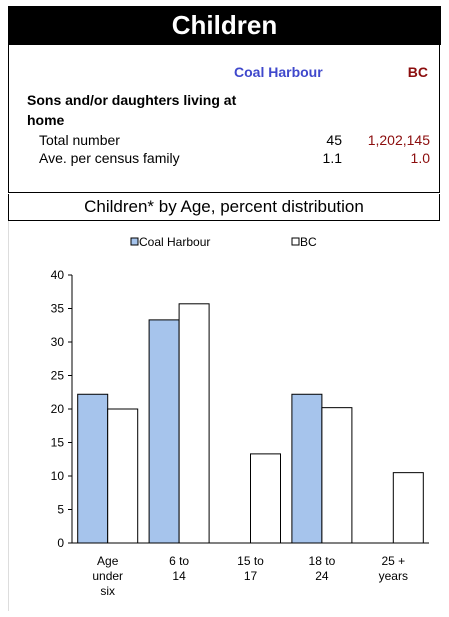 This screenshot has width=449, height=617. What do you see at coordinates (179, 576) in the screenshot?
I see `x-tick-label: 14` at bounding box center [179, 576].